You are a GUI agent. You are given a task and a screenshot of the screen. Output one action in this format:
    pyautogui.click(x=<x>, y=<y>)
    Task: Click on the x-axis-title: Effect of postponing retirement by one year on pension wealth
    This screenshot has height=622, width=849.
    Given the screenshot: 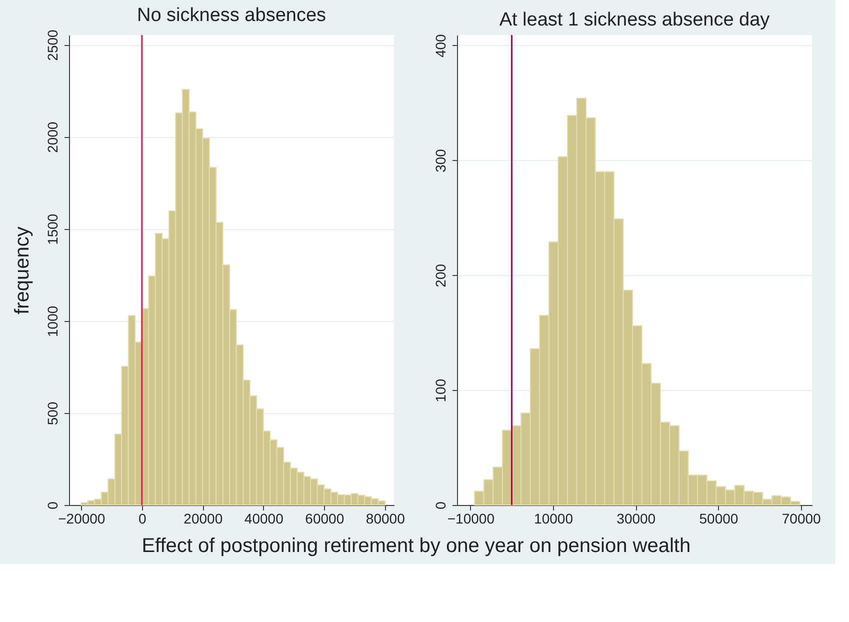 What is the action you would take?
    pyautogui.click(x=416, y=546)
    